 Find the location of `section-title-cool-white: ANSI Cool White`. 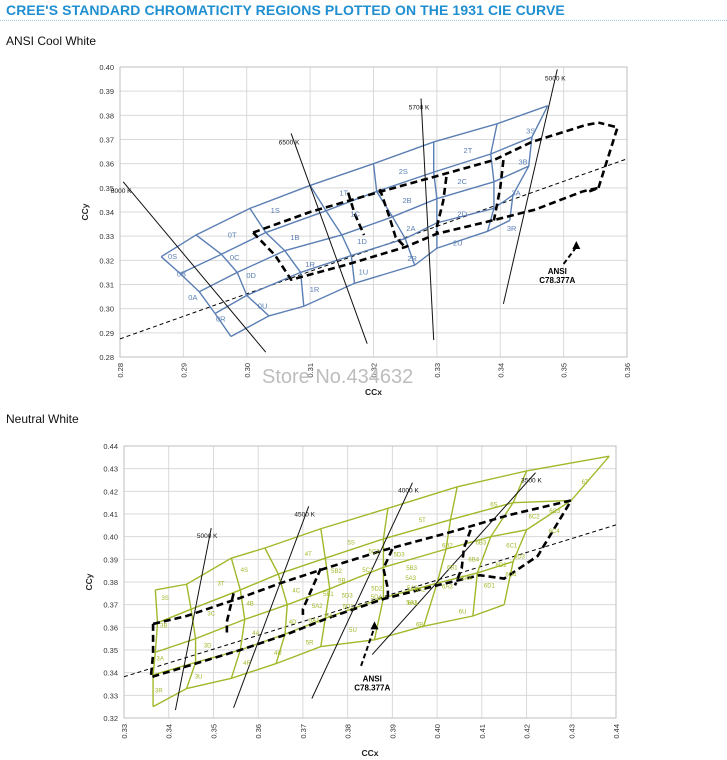

section-title-cool-white: ANSI Cool White is located at coordinates (51, 41).